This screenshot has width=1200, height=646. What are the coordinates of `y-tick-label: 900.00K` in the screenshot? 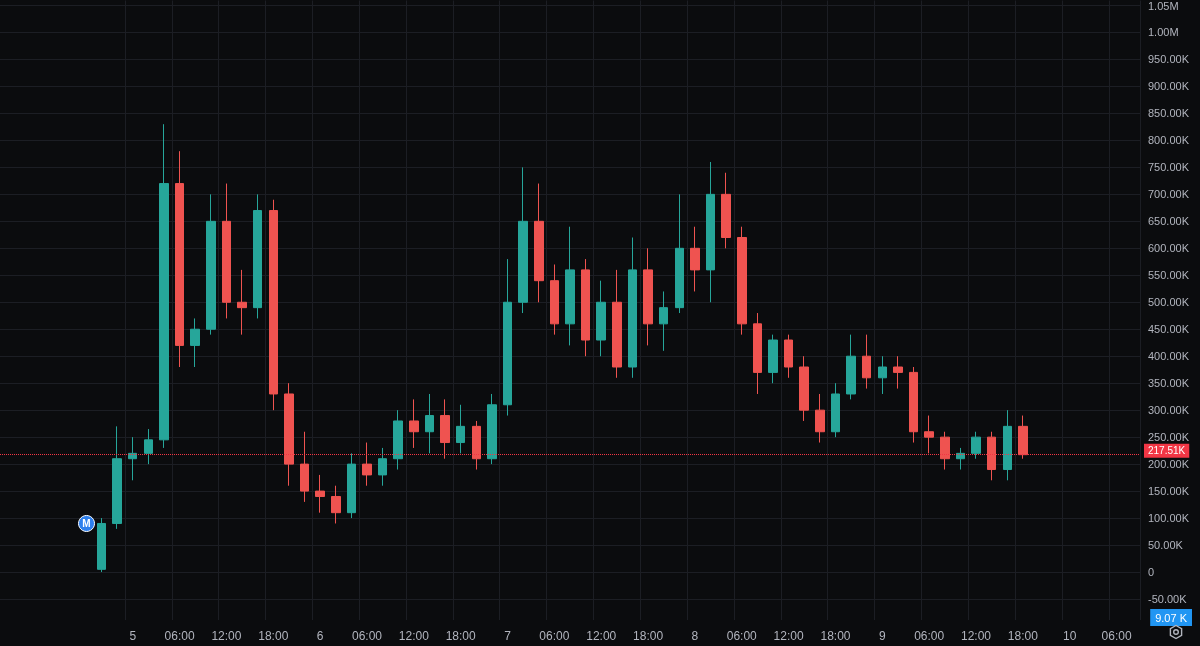 It's located at (1169, 86).